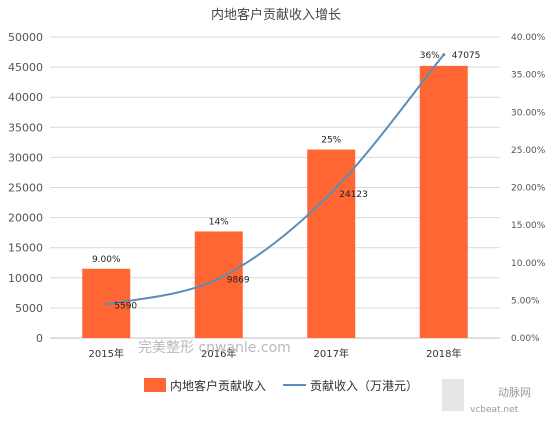  I want to click on legend-swatch-bar, so click(155, 385).